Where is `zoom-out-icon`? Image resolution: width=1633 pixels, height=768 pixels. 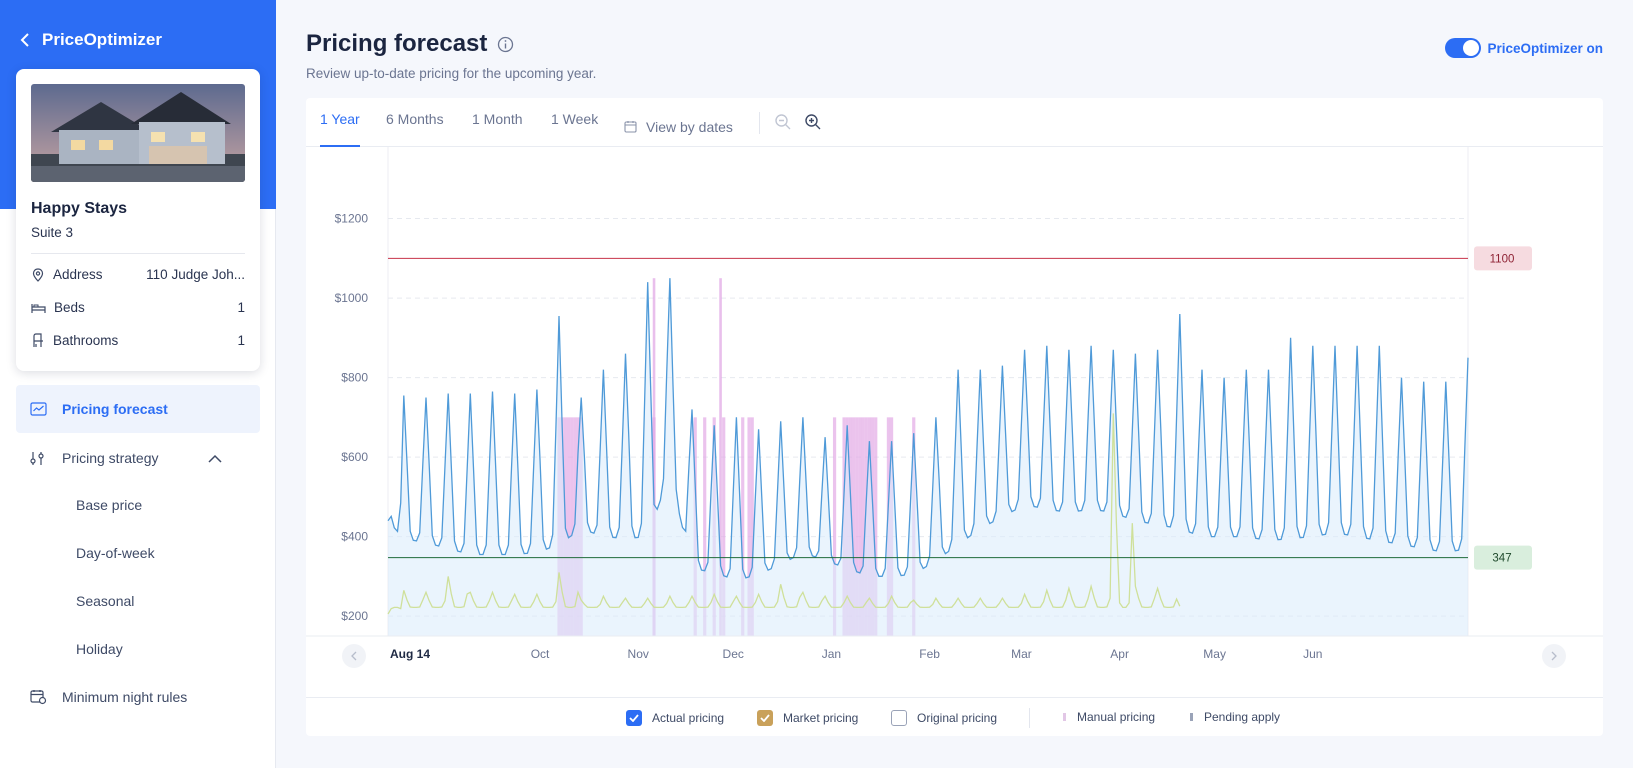 zoom-out-icon is located at coordinates (783, 122).